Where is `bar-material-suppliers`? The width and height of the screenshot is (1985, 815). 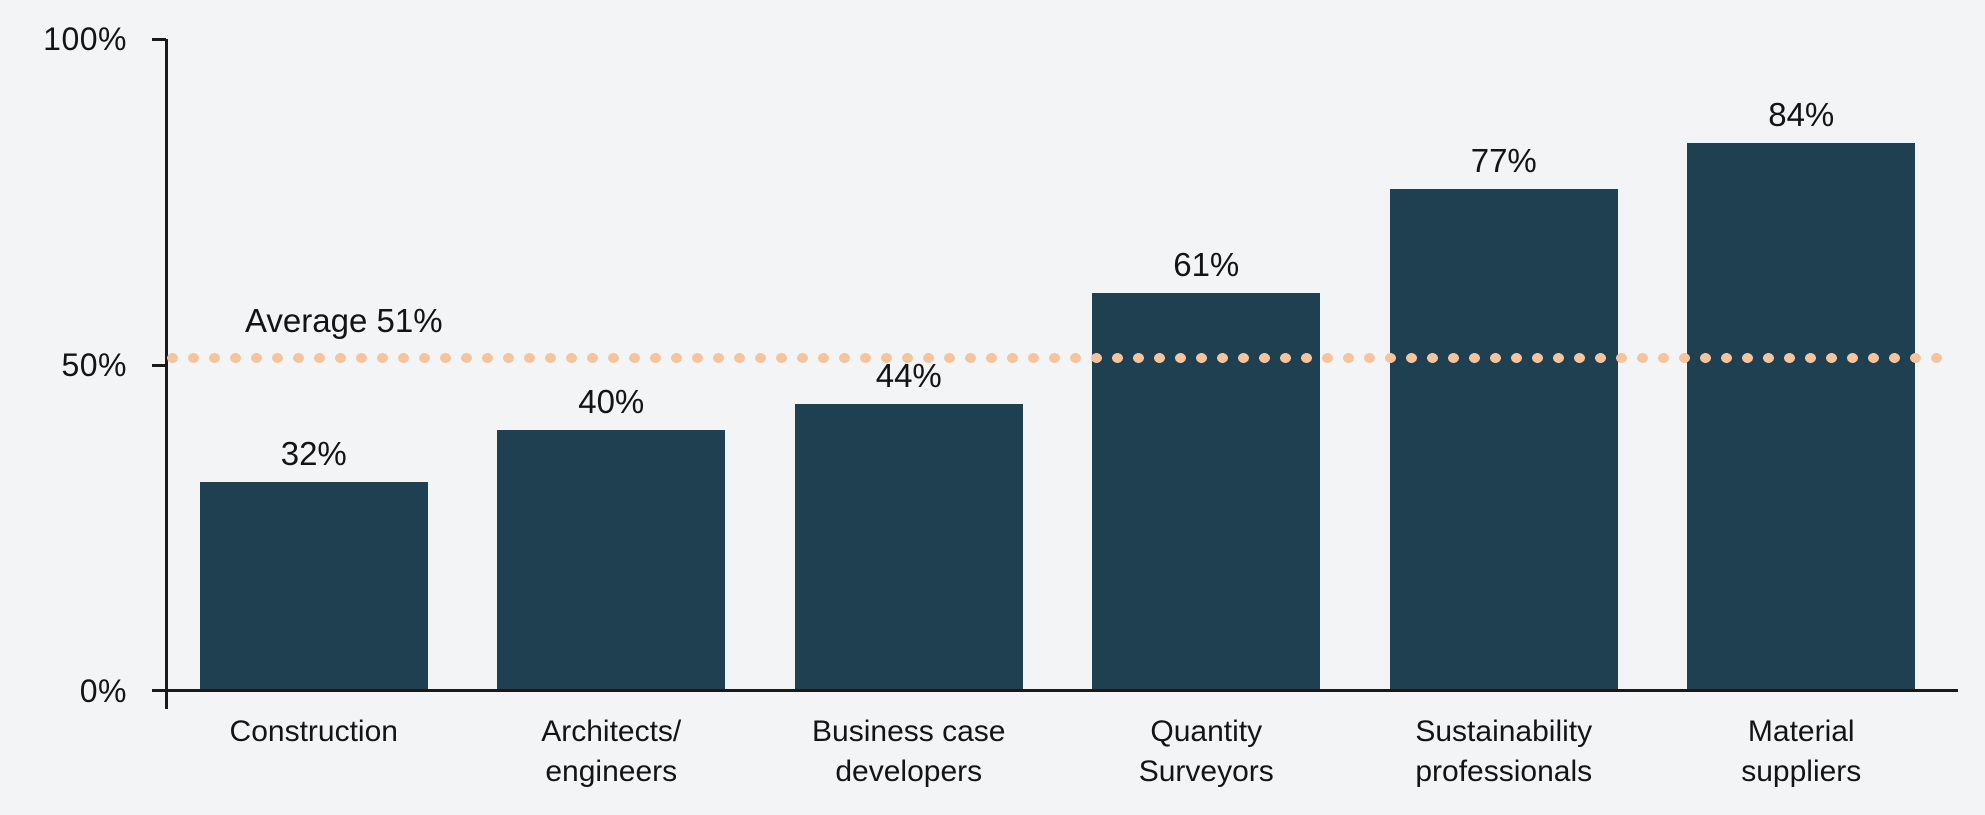
bar-material-suppliers is located at coordinates (1801, 417).